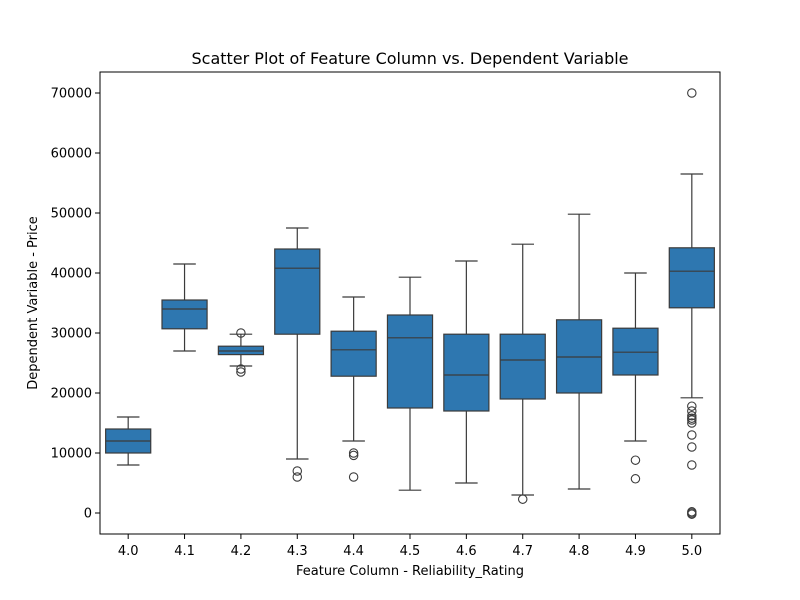  Describe the element at coordinates (71, 94) in the screenshot. I see `y-tick-label: 70000` at that location.